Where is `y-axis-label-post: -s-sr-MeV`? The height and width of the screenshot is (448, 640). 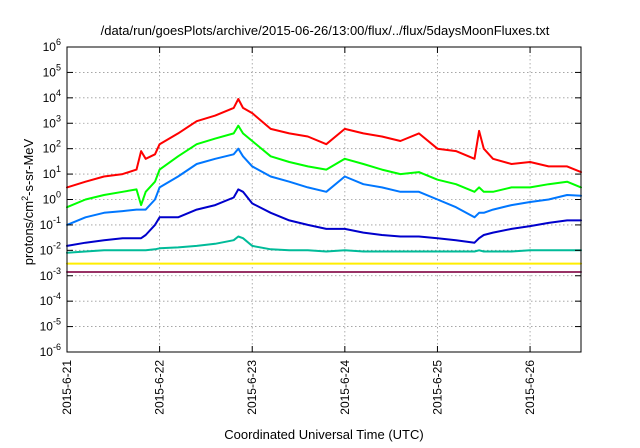 y-axis-label-post: -s-sr-MeV is located at coordinates (28, 166).